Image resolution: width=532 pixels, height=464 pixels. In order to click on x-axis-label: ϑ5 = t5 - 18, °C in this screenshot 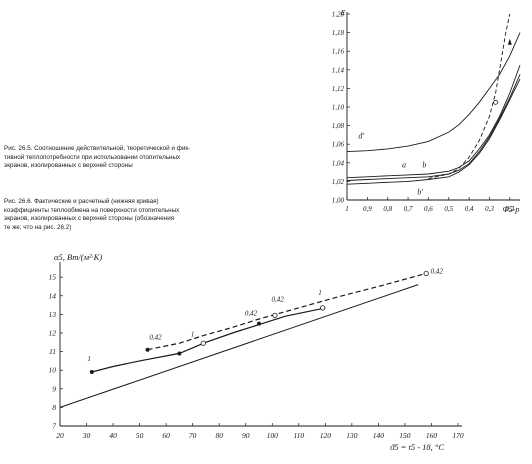, I will do `click(417, 447)`.